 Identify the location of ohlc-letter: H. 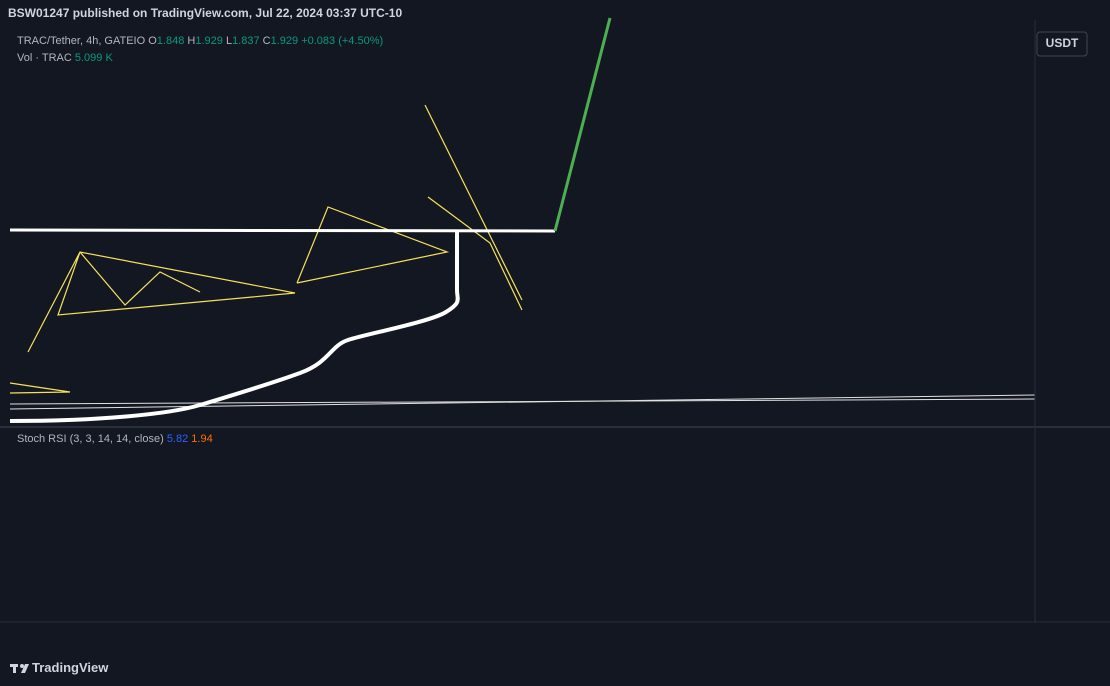
(191, 41).